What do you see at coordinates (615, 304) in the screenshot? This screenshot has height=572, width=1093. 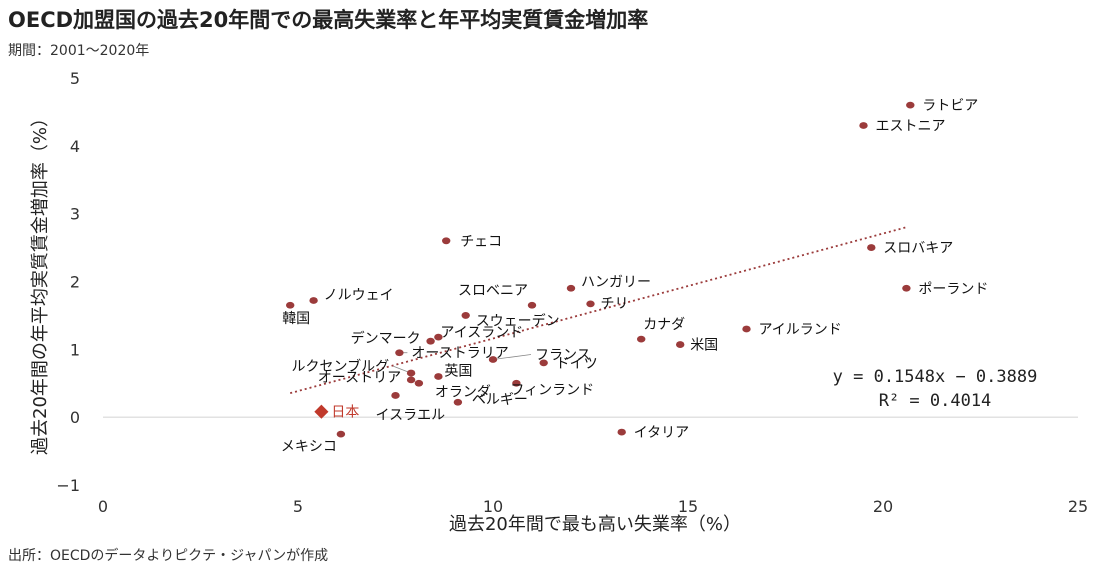 I see `point-label: チリ` at bounding box center [615, 304].